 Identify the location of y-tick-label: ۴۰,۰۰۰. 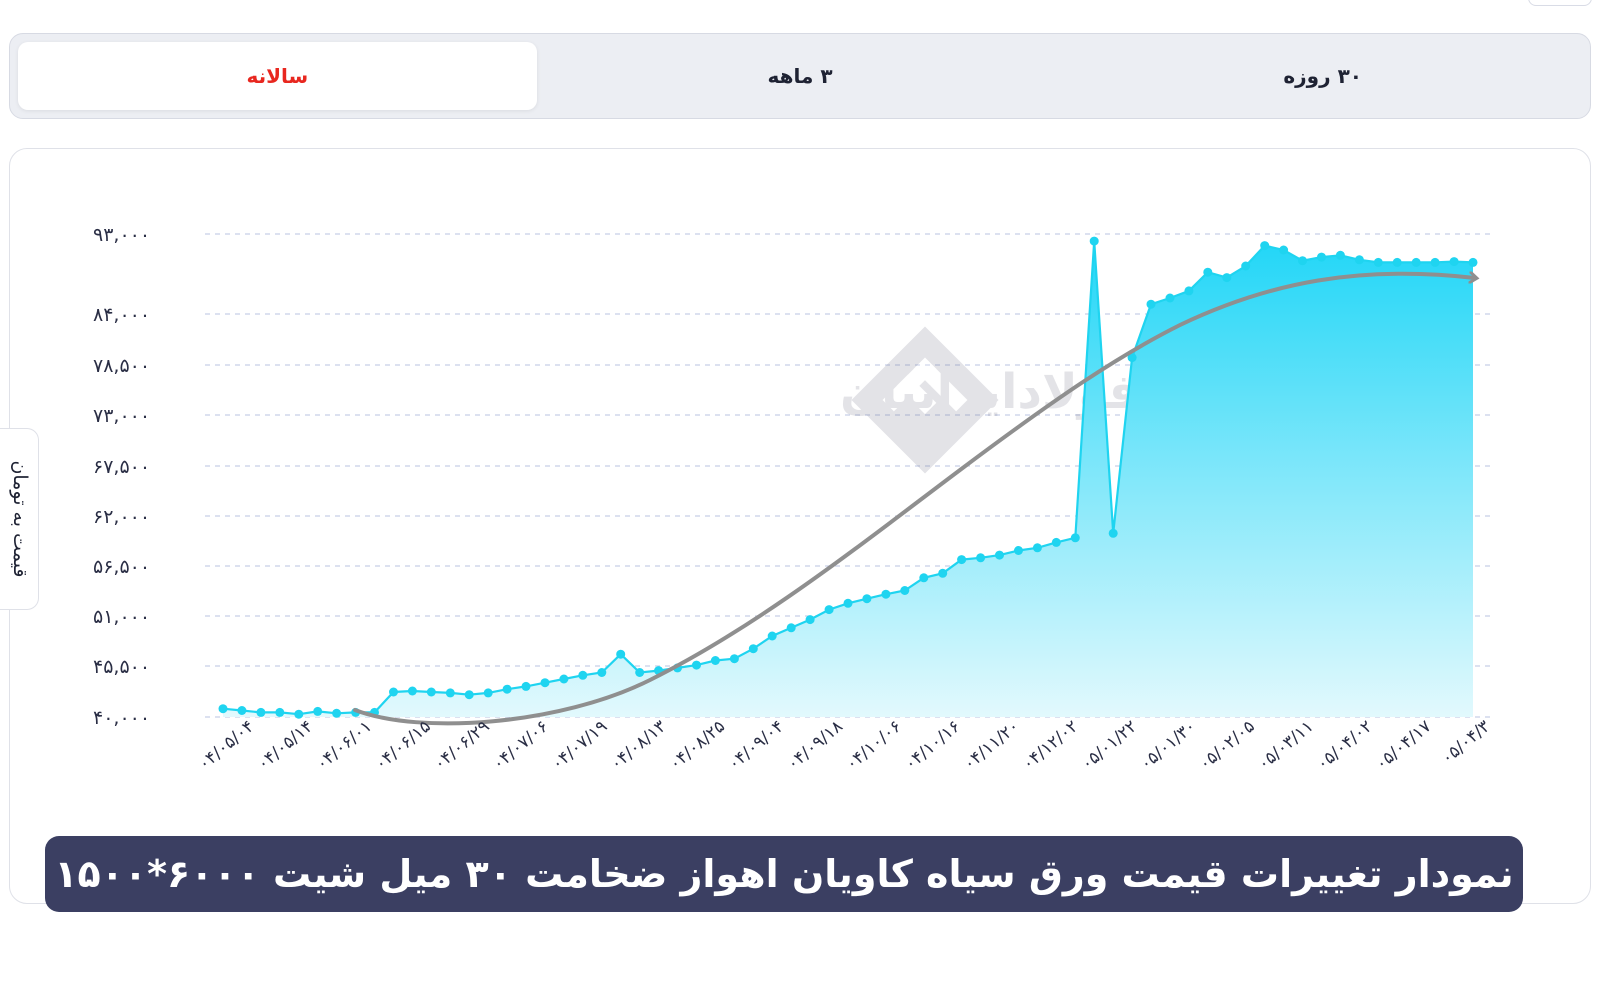
(121, 718).